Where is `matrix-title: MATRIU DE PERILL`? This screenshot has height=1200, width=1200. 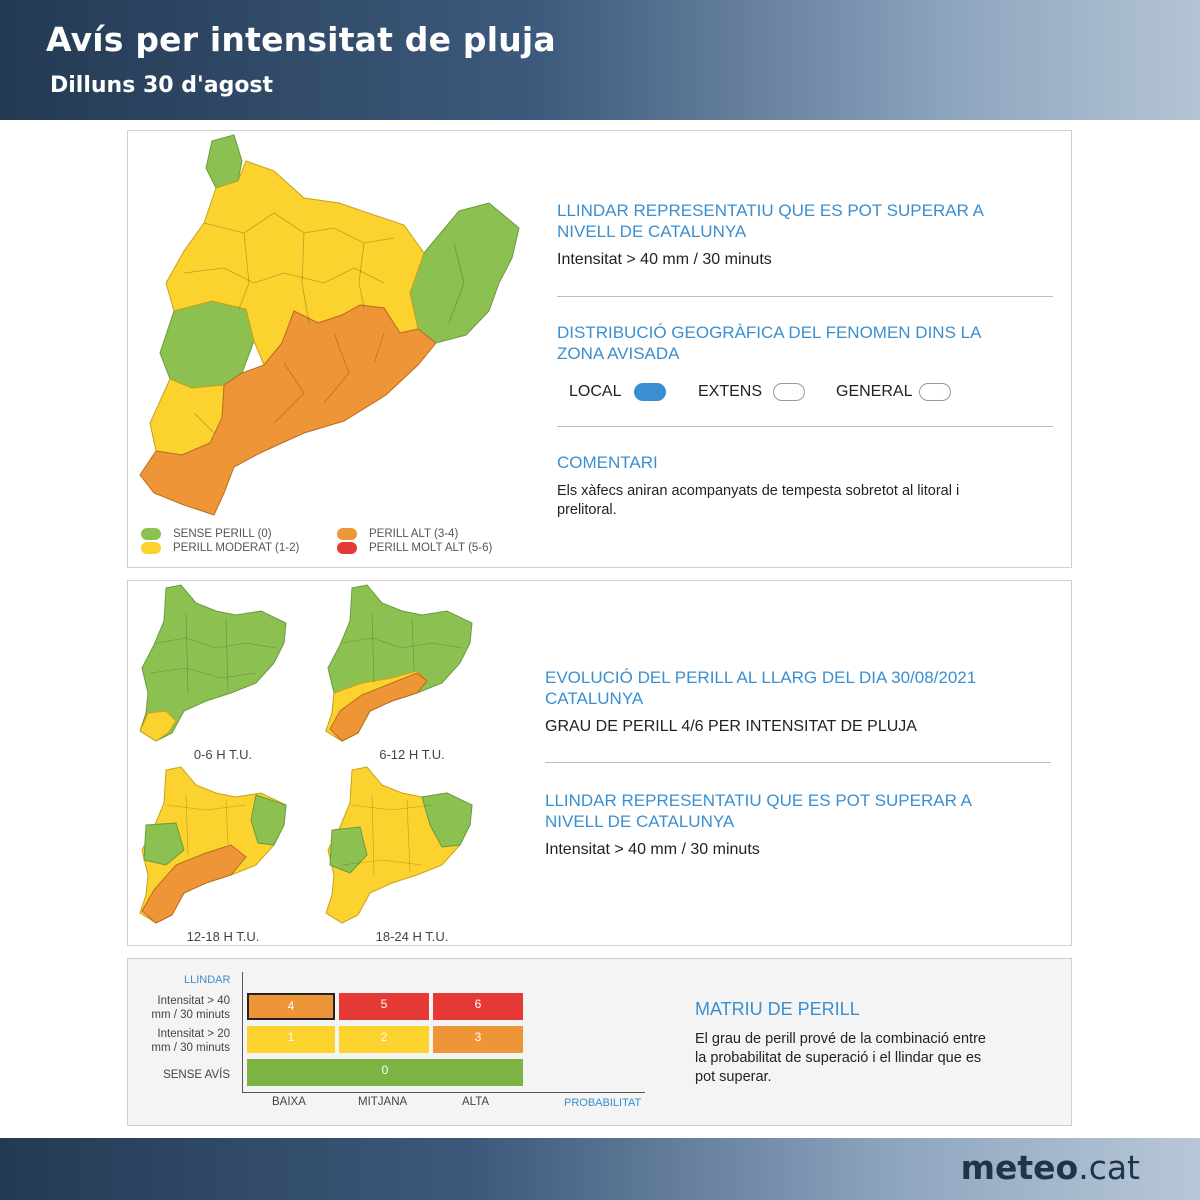 matrix-title: MATRIU DE PERILL is located at coordinates (777, 1009).